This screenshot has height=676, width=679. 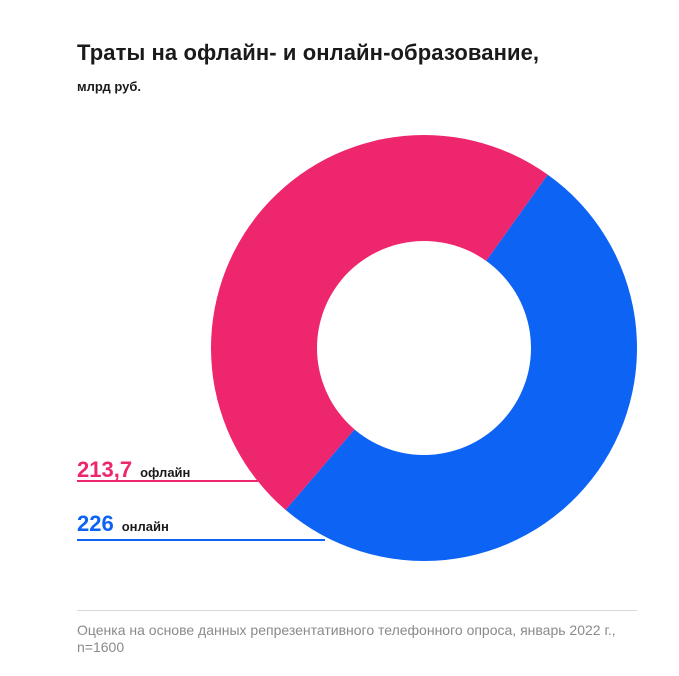 I want to click on footnote-divider, so click(x=357, y=610).